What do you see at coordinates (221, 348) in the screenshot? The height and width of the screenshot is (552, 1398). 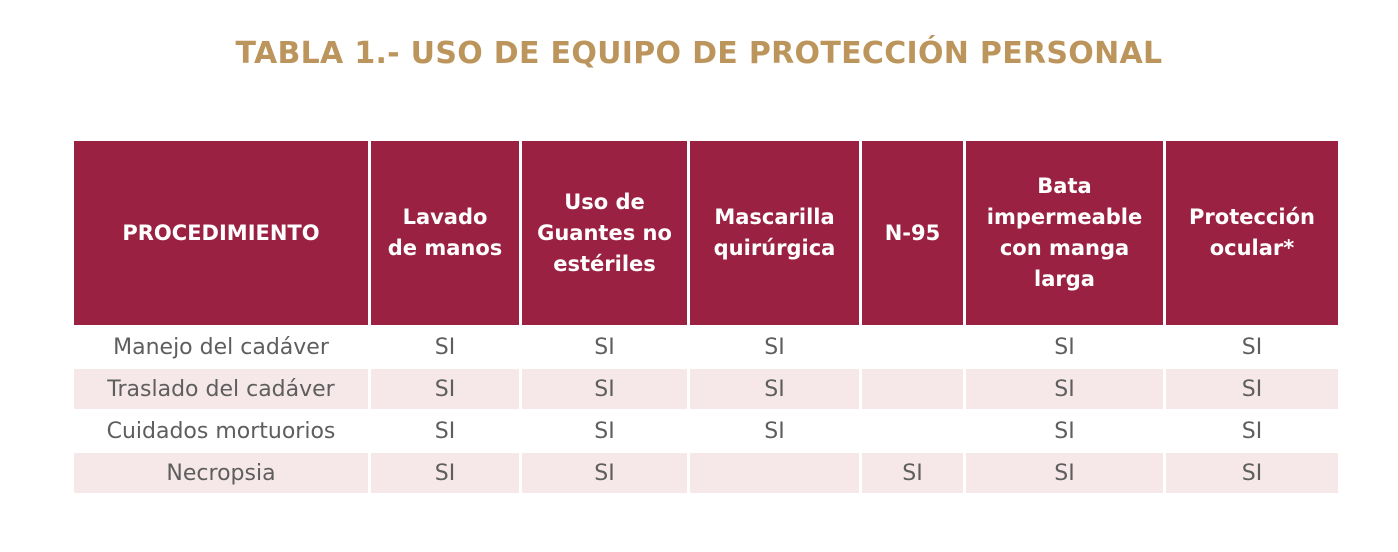 I see `row-procedure: Manejo del cadáver` at bounding box center [221, 348].